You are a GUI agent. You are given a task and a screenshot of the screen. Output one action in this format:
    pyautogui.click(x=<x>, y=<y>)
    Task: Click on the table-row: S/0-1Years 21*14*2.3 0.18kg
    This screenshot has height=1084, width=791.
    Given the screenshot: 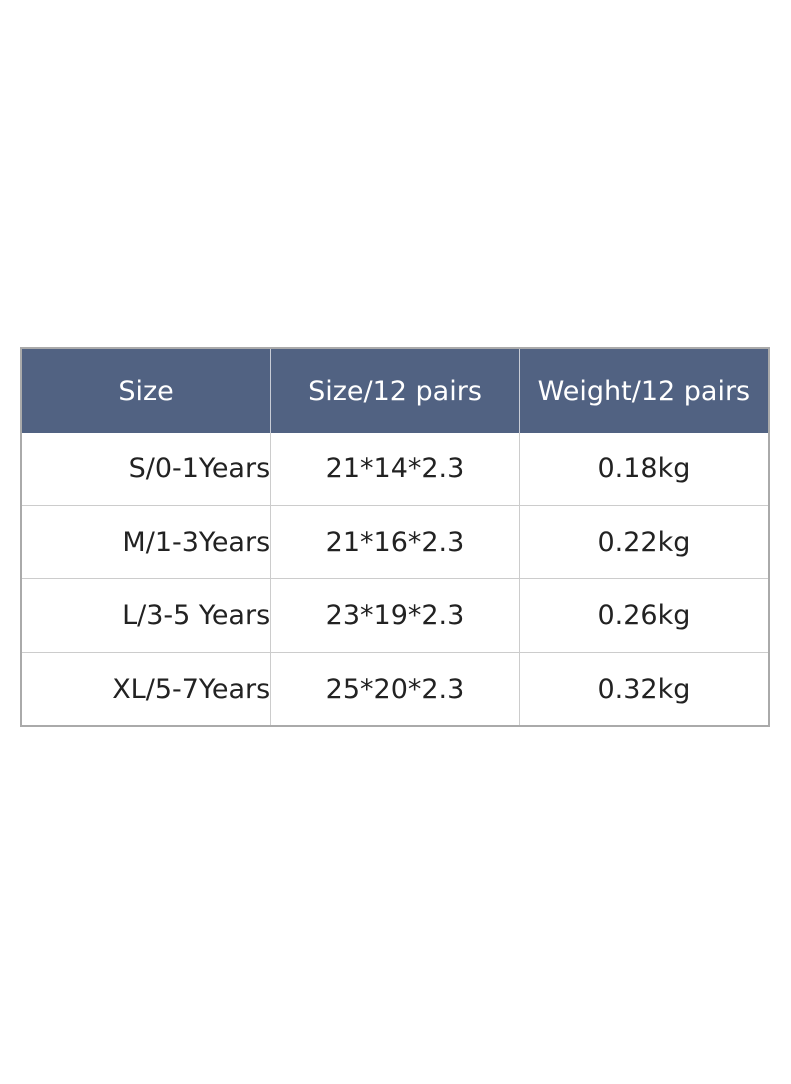 What is the action you would take?
    pyautogui.click(x=395, y=469)
    